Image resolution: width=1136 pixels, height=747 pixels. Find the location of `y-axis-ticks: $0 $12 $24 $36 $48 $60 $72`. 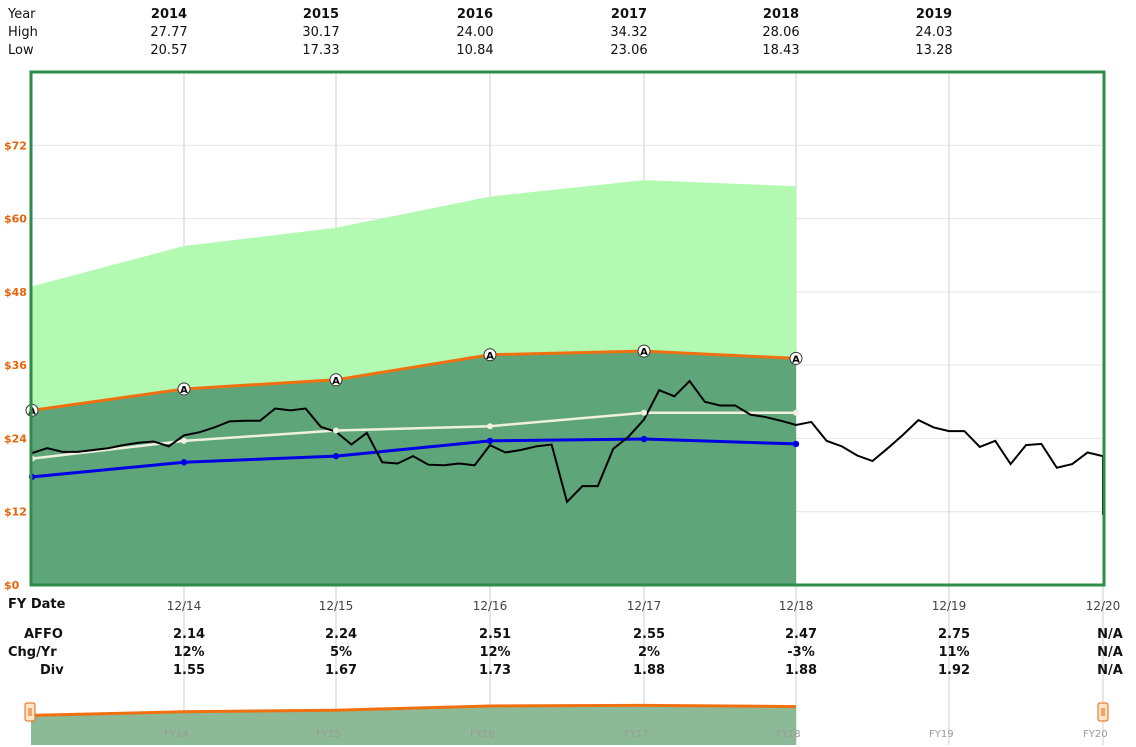

y-axis-ticks: $0 $12 $24 $36 $48 $60 $72 is located at coordinates (15, 365).